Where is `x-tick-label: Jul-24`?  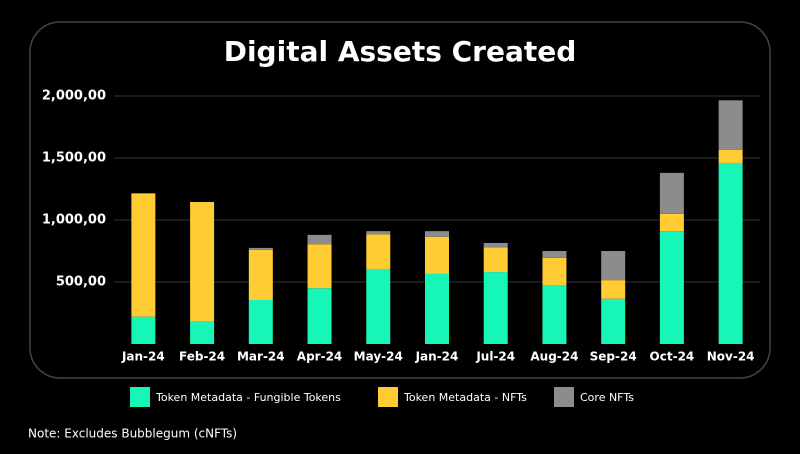
x-tick-label: Jul-24 is located at coordinates (495, 357).